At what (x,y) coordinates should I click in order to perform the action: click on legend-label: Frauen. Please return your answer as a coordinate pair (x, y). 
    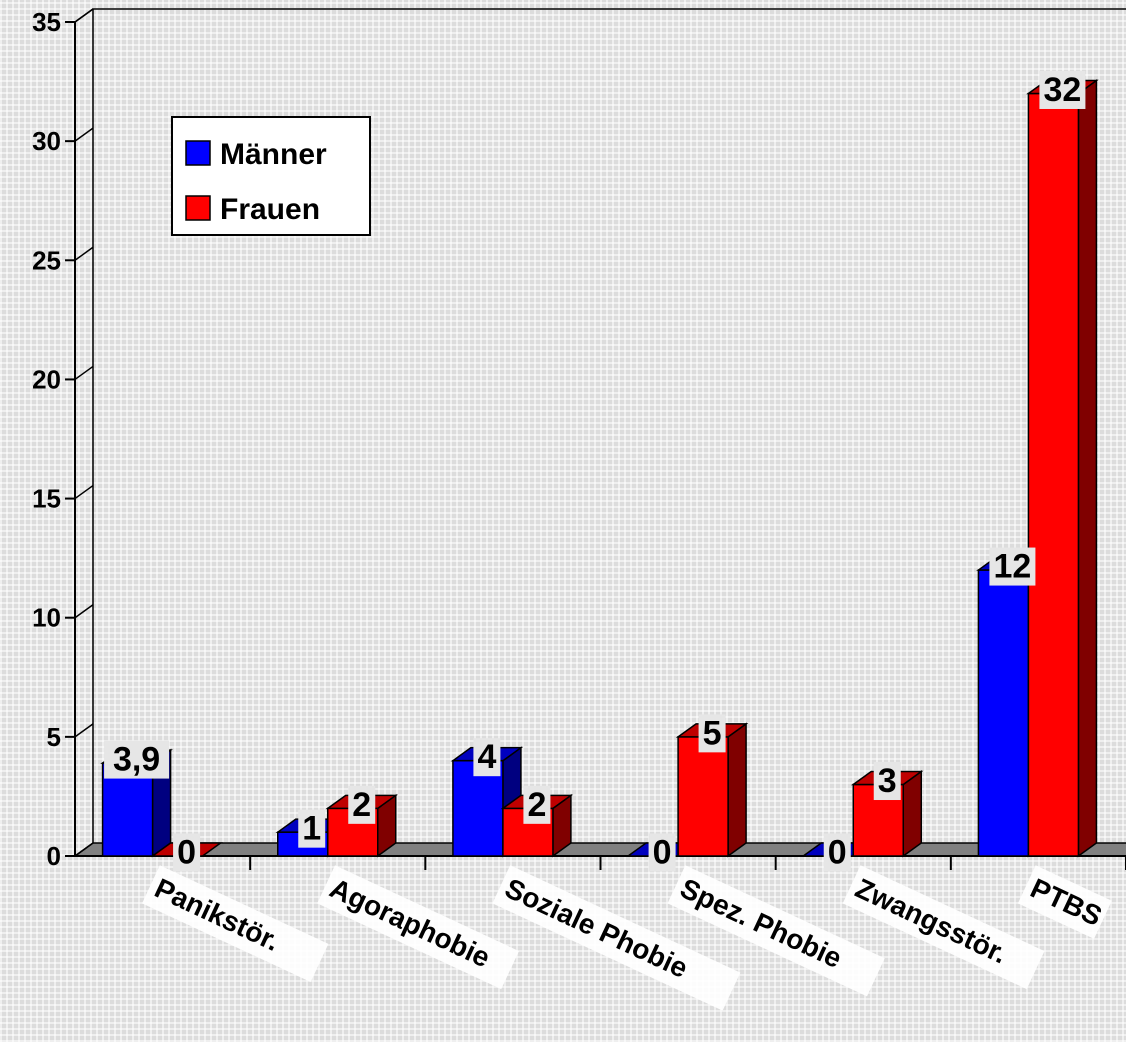
    Looking at the image, I should click on (270, 209).